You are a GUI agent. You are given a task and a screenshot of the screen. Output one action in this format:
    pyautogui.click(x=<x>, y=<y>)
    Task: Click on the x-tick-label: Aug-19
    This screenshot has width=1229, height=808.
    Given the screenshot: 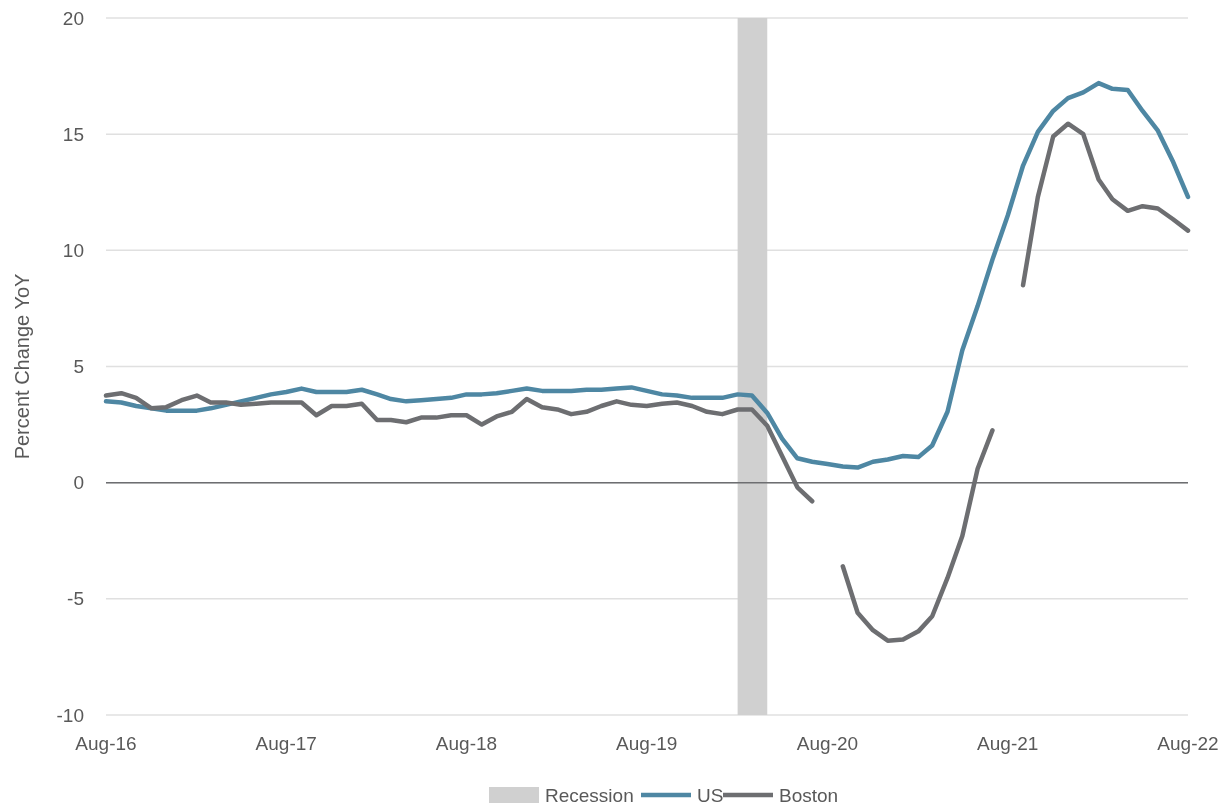 What is the action you would take?
    pyautogui.click(x=647, y=743)
    